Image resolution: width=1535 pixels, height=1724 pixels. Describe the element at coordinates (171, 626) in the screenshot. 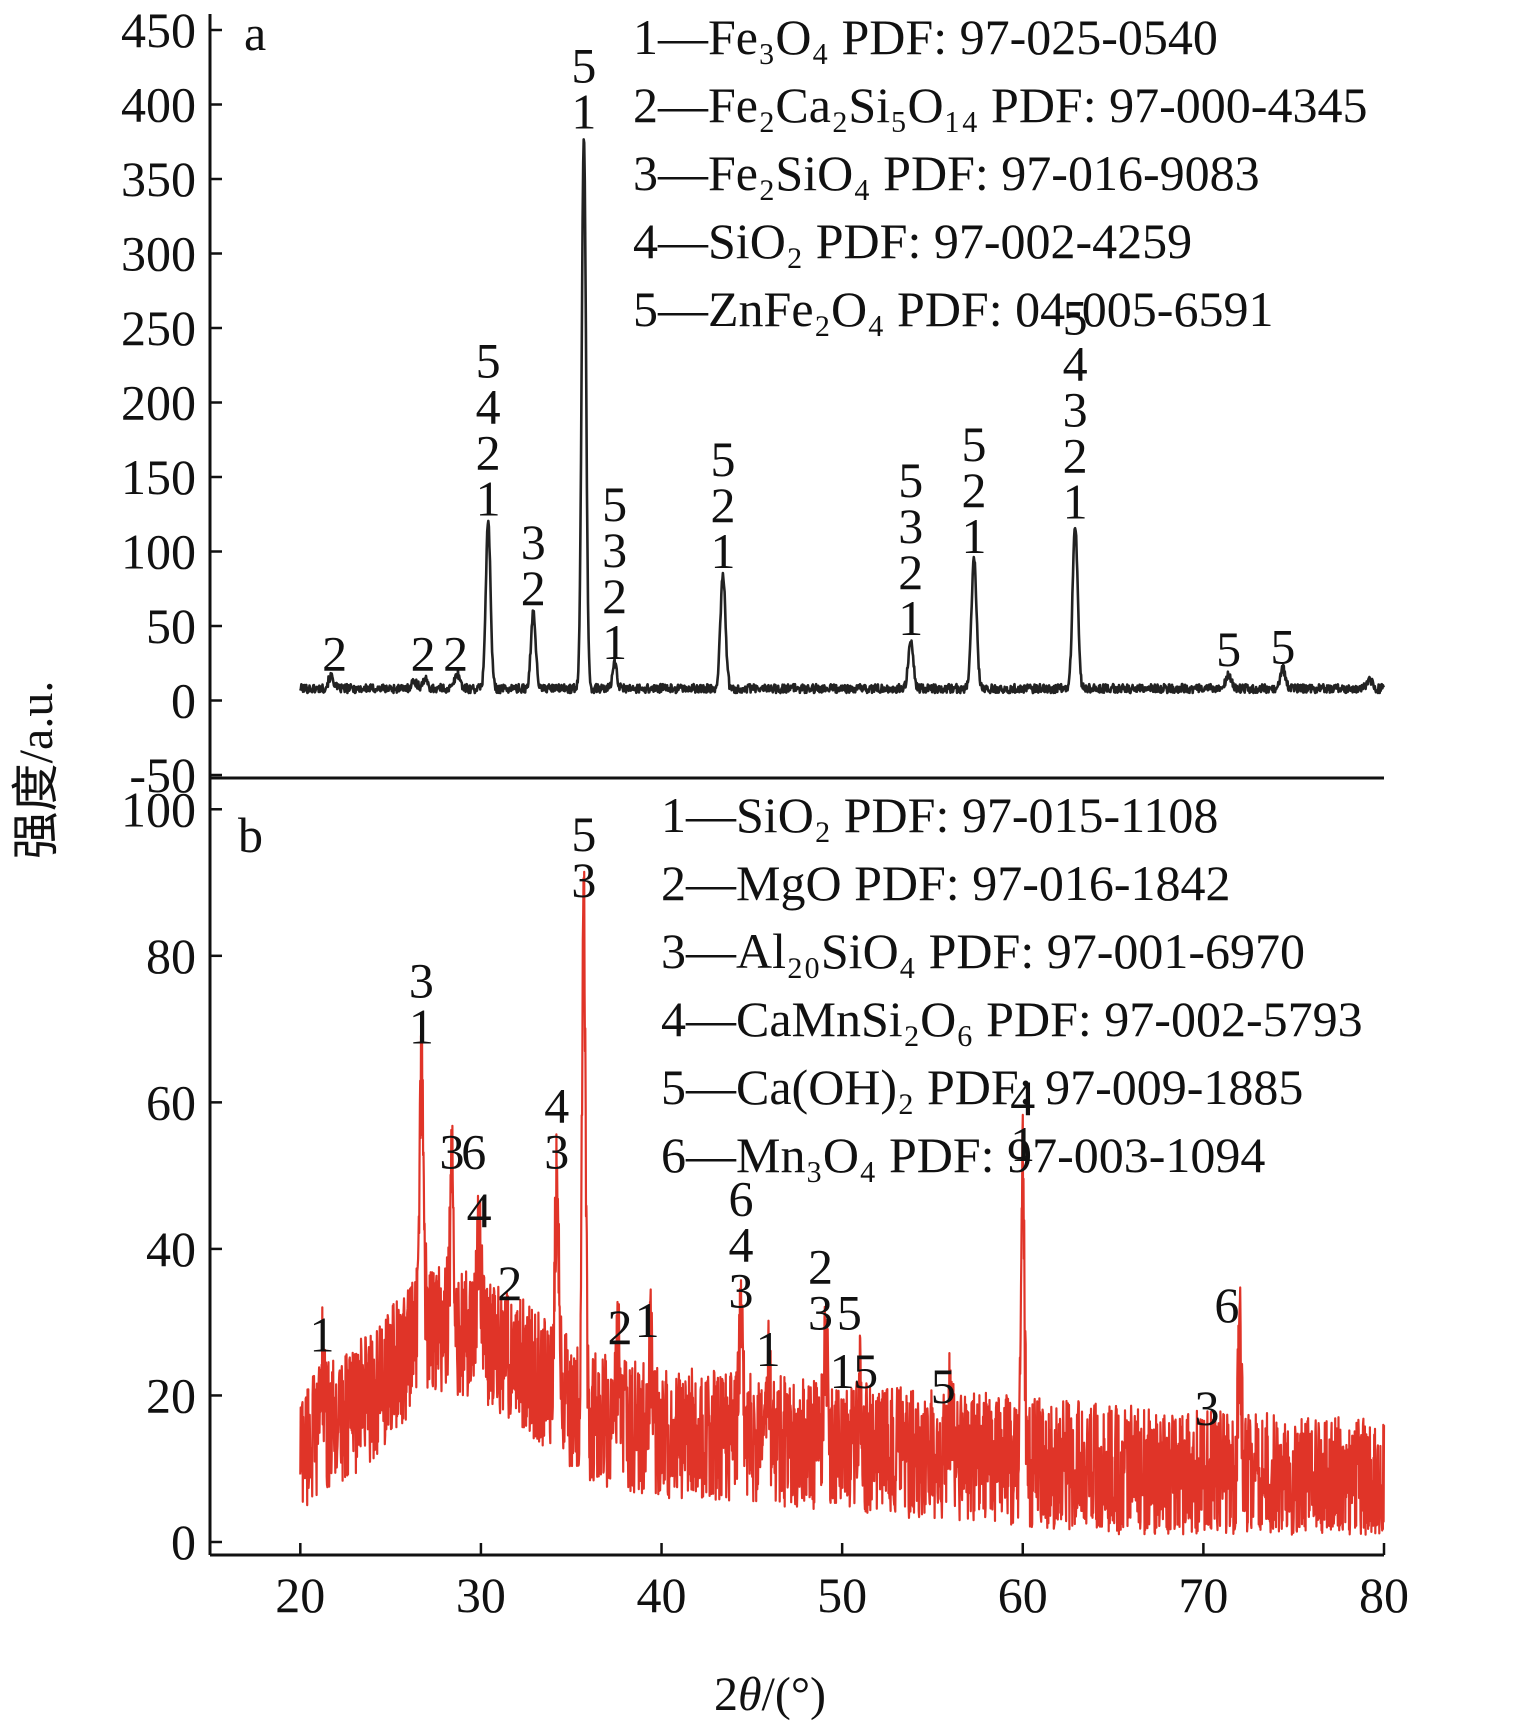

I see `y-tick-label: 50` at that location.